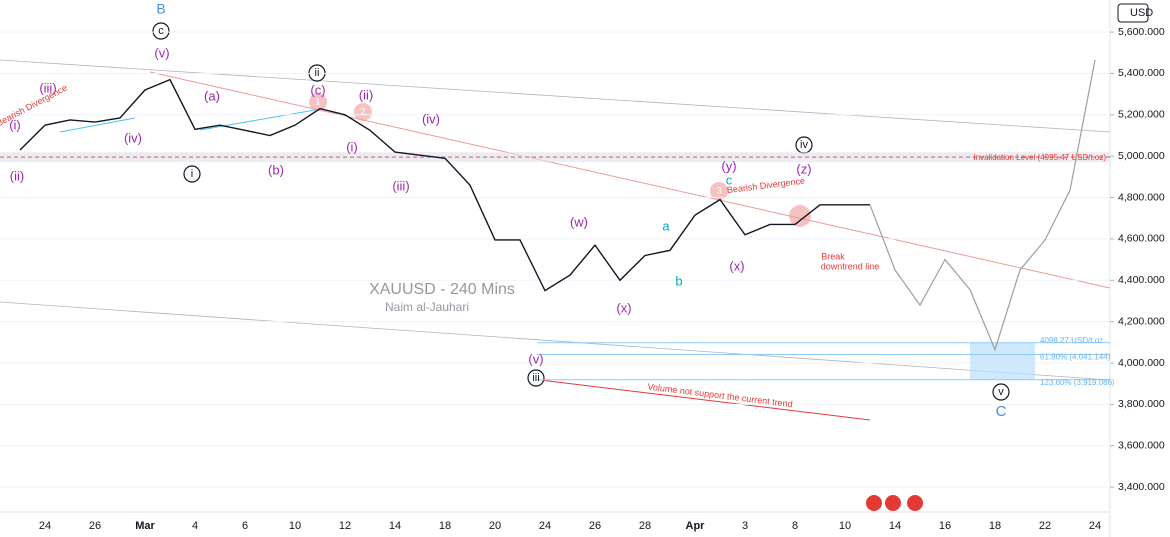 This screenshot has width=1170, height=537. Describe the element at coordinates (1141, 32) in the screenshot. I see `y-tick-label: 5,600.000` at that location.